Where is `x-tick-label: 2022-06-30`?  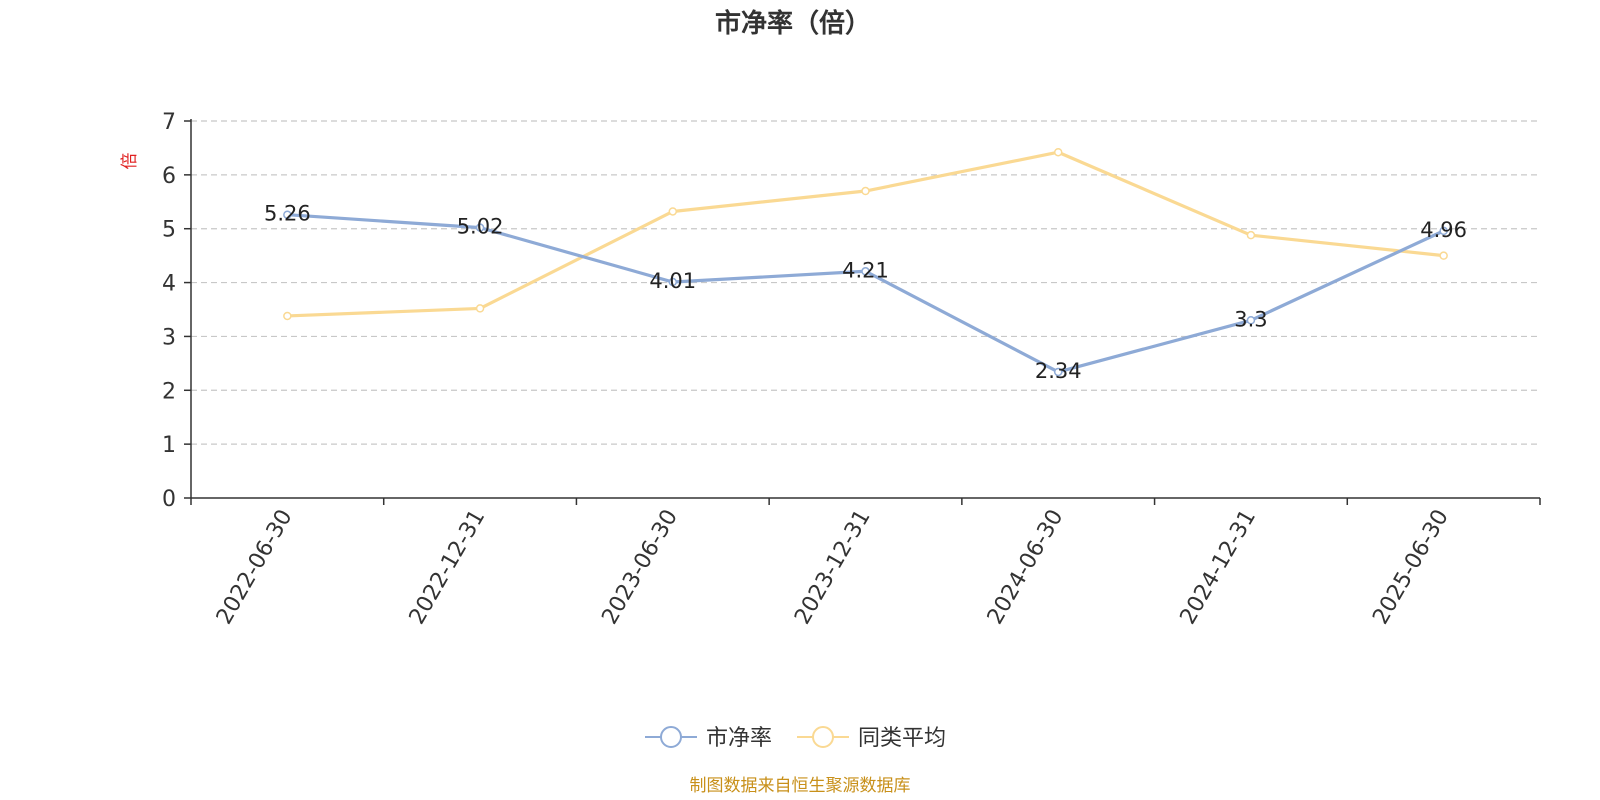
x-tick-label: 2022-06-30 is located at coordinates (255, 567).